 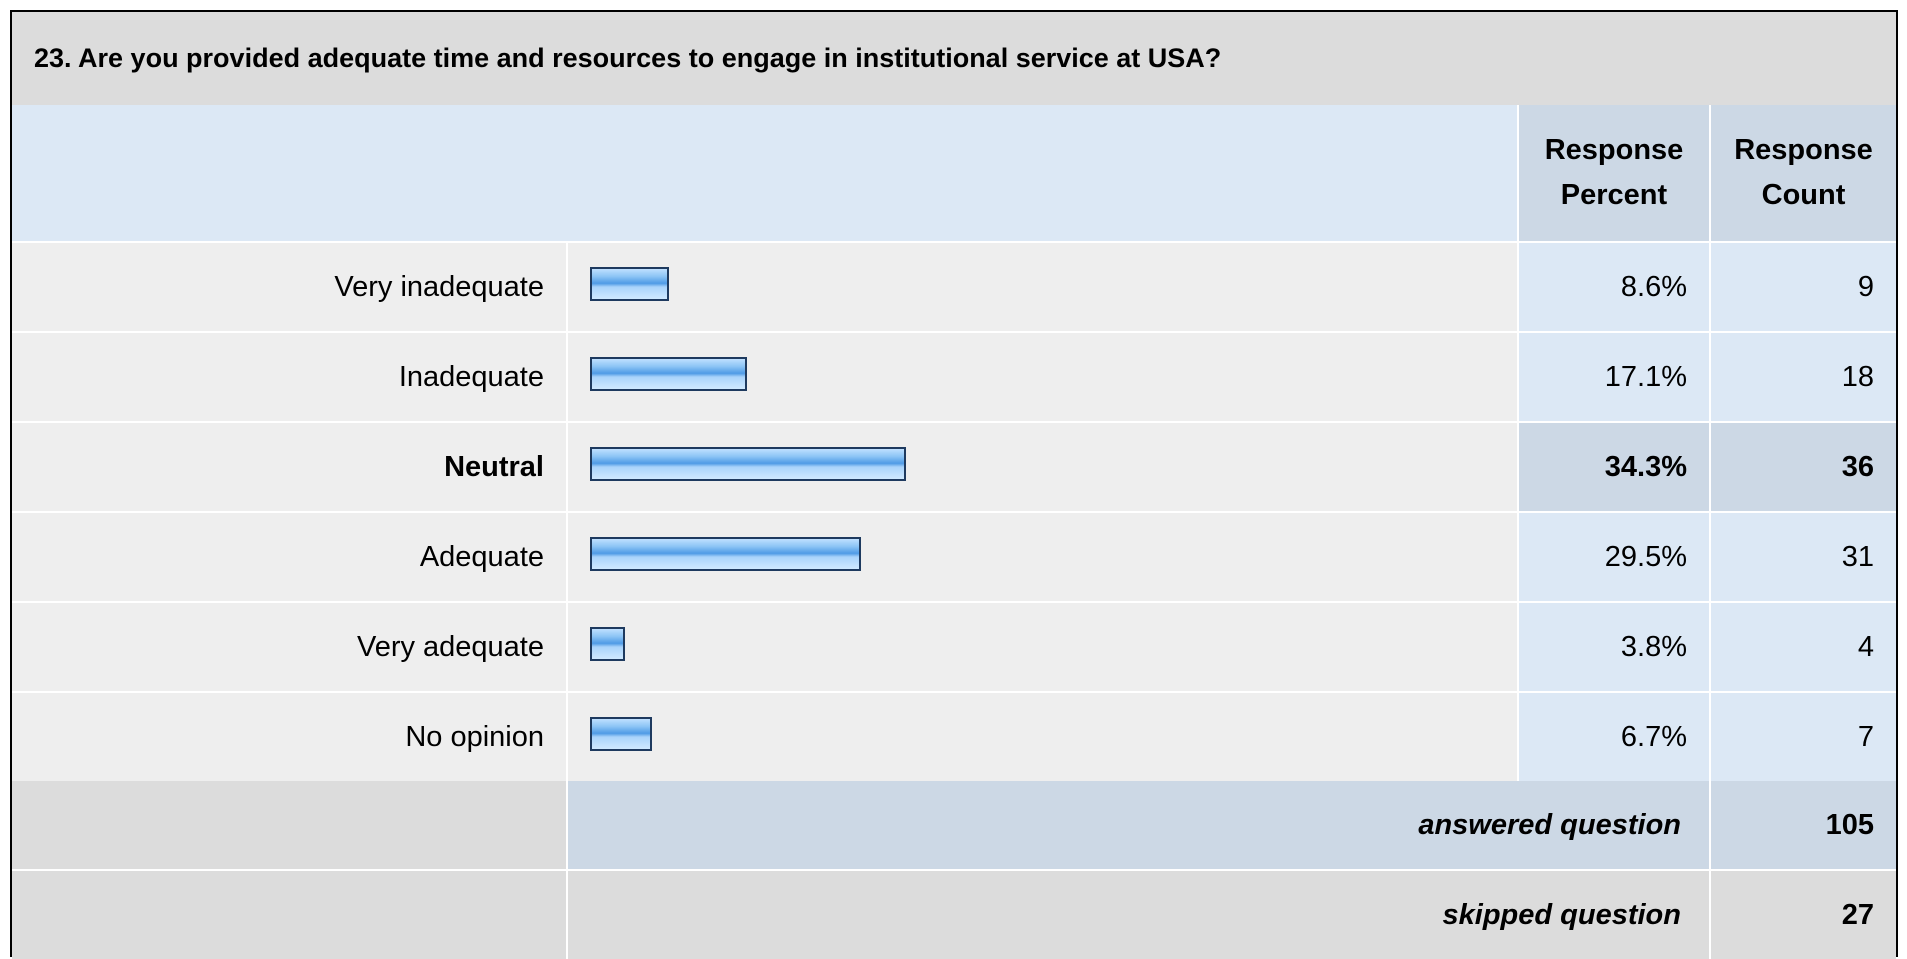 What do you see at coordinates (1614, 377) in the screenshot?
I see `response-percent-value: 17.1%` at bounding box center [1614, 377].